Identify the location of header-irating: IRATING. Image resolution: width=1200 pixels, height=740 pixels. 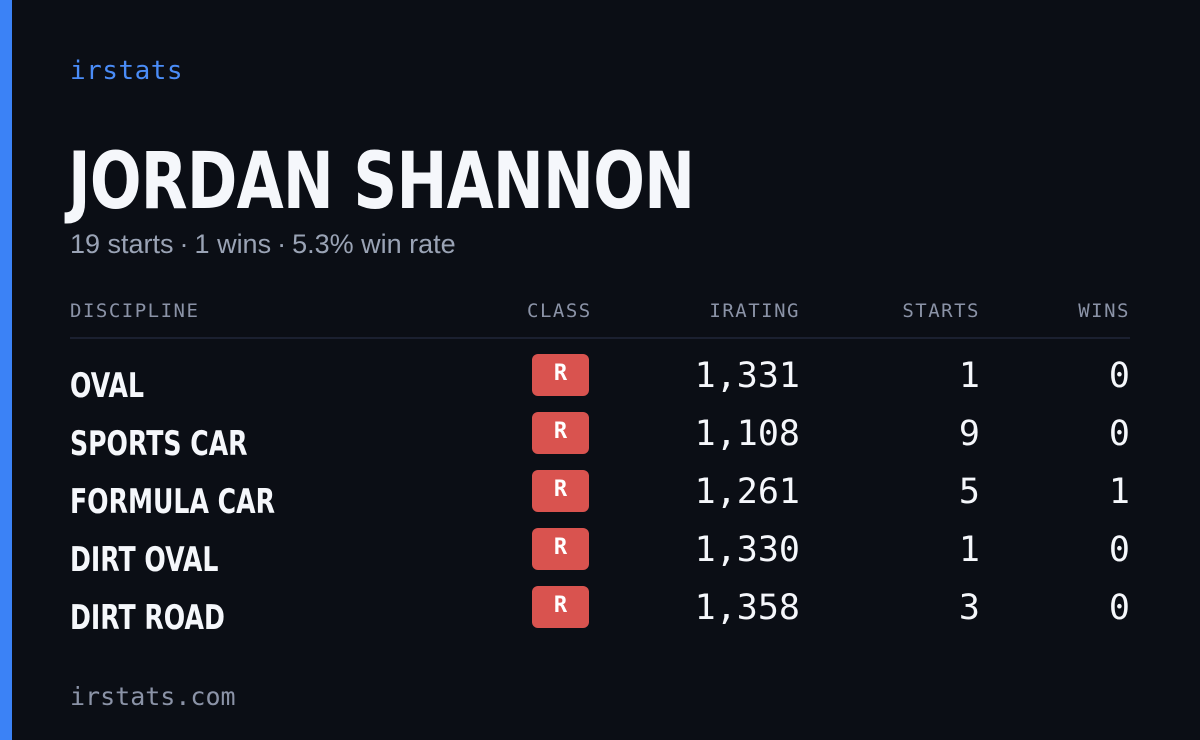
(754, 311).